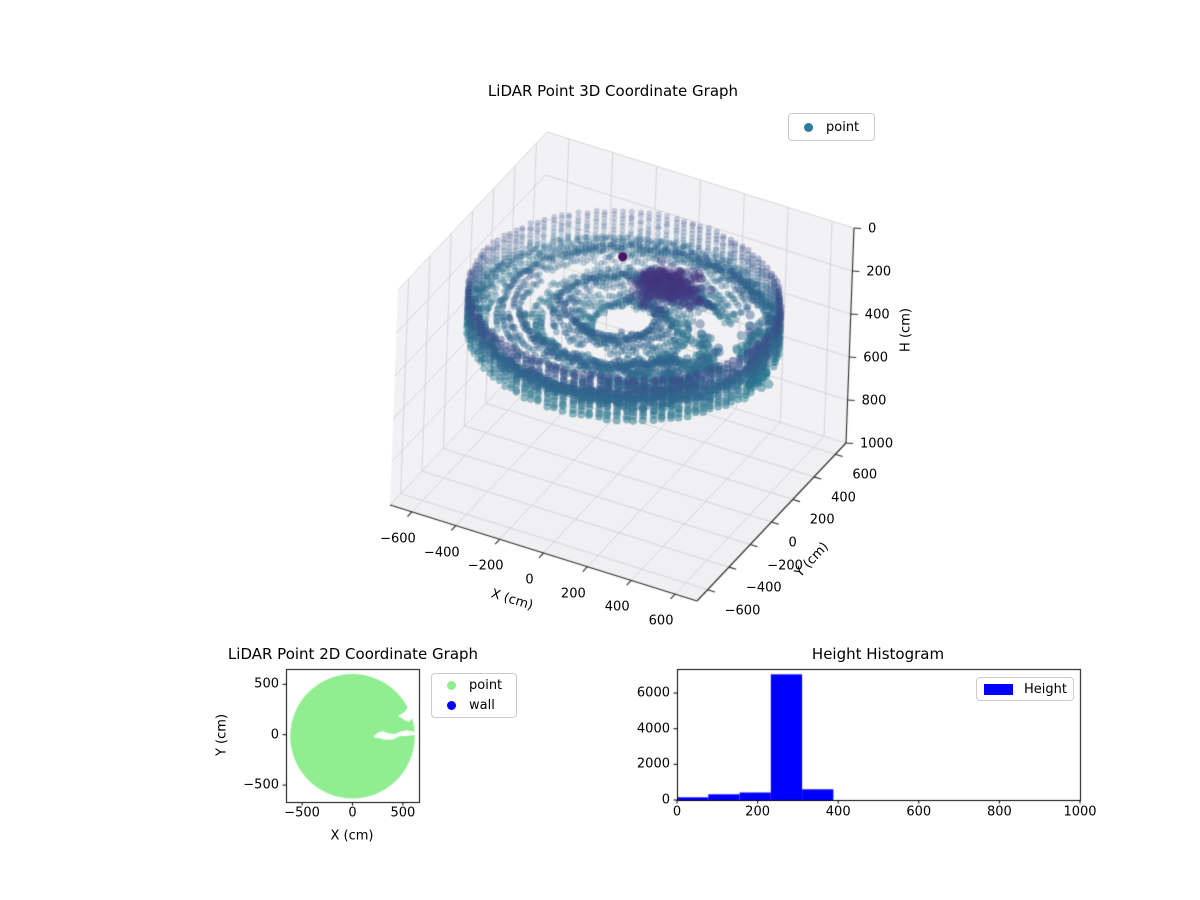 The width and height of the screenshot is (1200, 900). What do you see at coordinates (613, 91) in the screenshot?
I see `plot3d-title: LiDAR Point 3D Coordinate Graph` at bounding box center [613, 91].